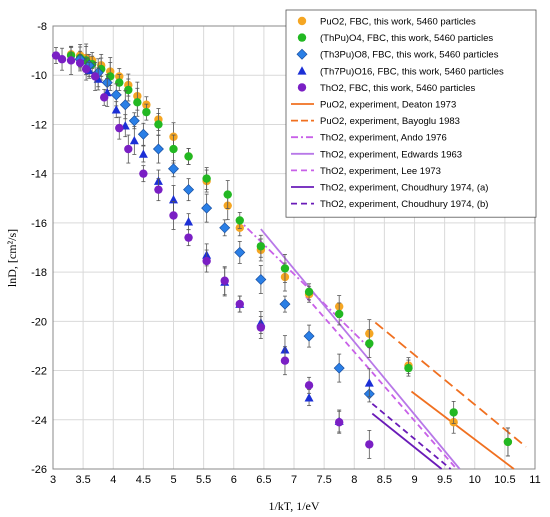 The image size is (550, 517). What do you see at coordinates (82, 480) in the screenshot?
I see `x-tick-label: 3.5` at bounding box center [82, 480].